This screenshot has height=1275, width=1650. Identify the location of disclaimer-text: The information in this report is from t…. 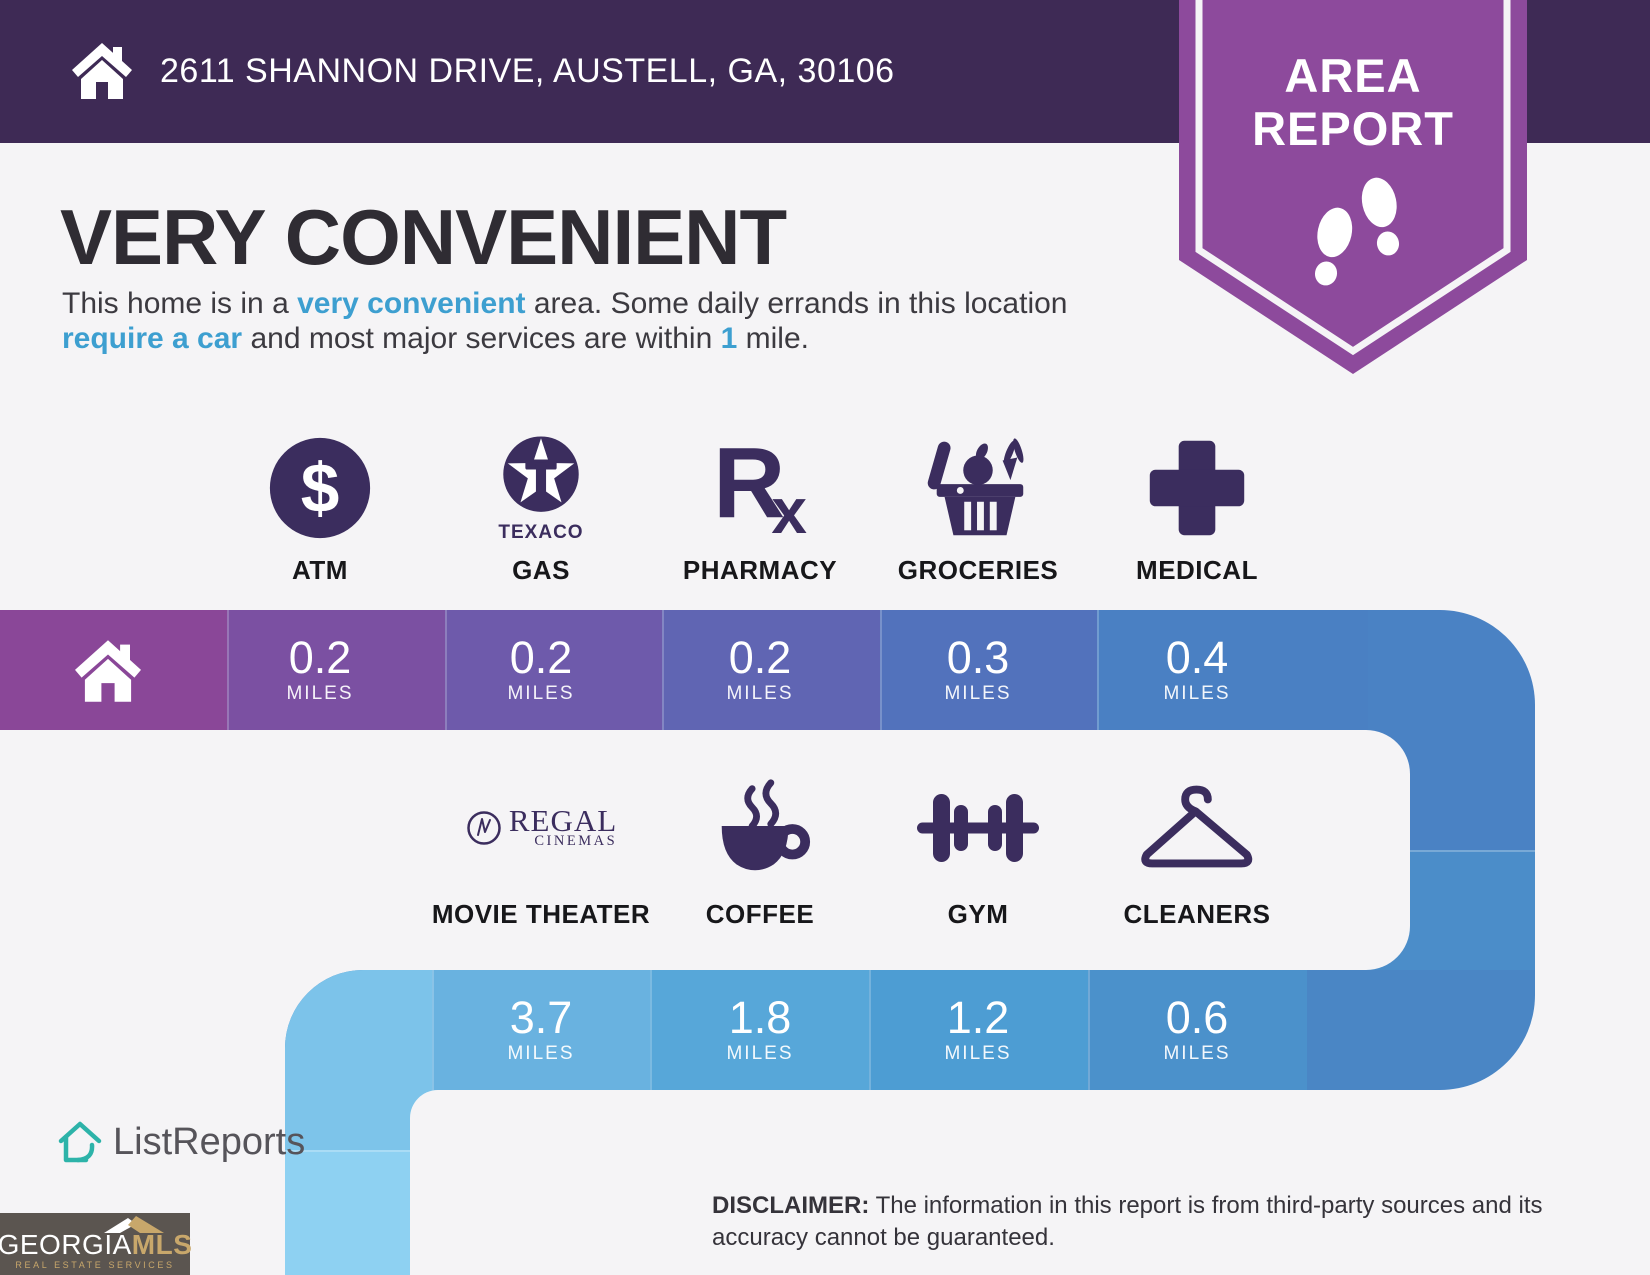
(1127, 1221).